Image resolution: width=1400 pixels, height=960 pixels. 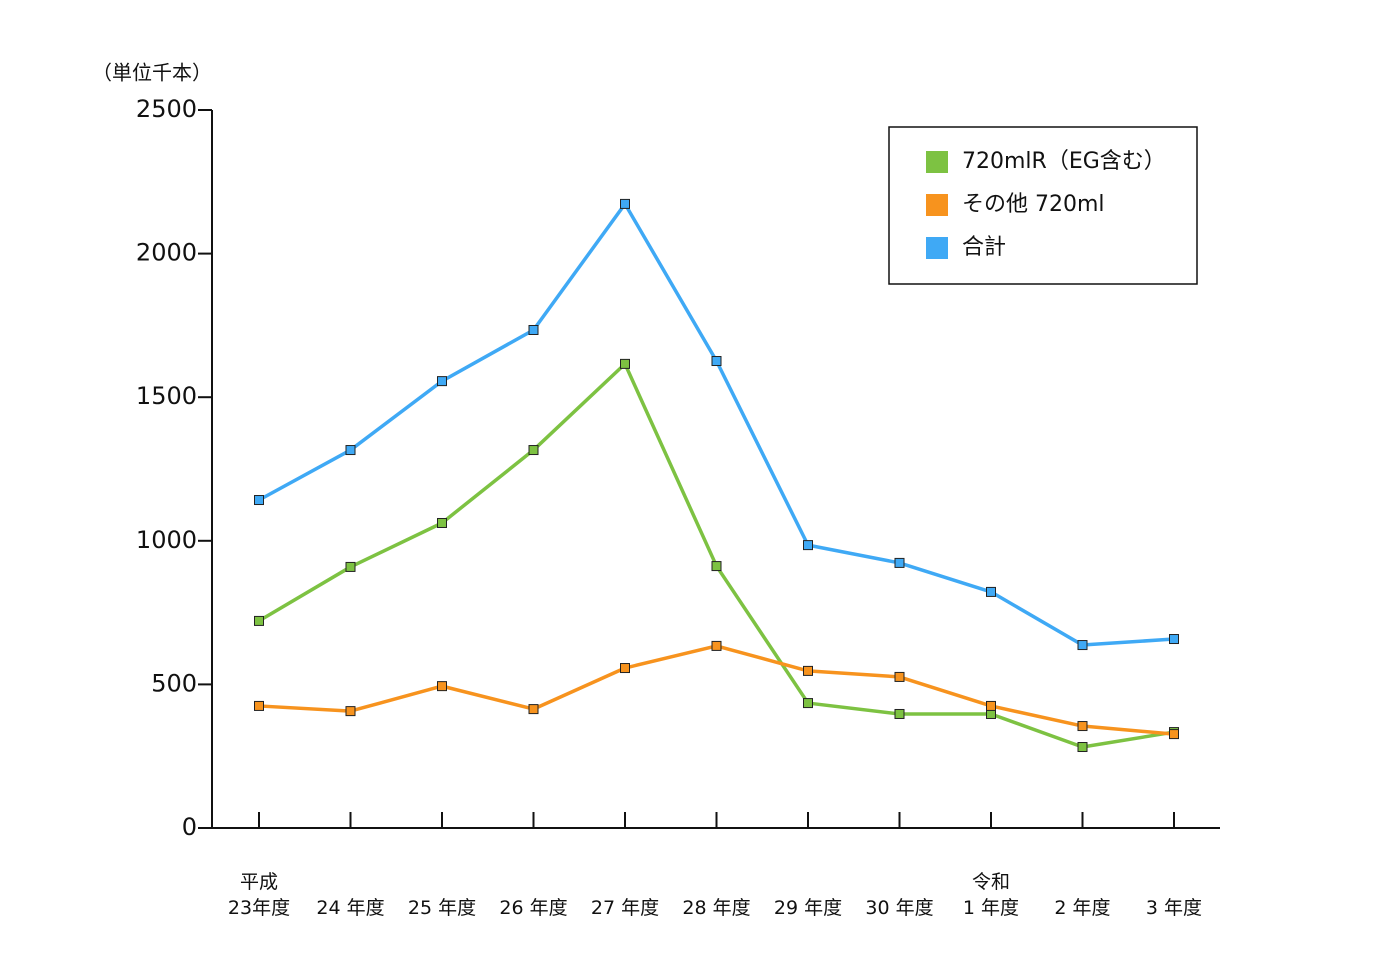 What do you see at coordinates (991, 895) in the screenshot?
I see `x-tick-label: 令和 1 年度` at bounding box center [991, 895].